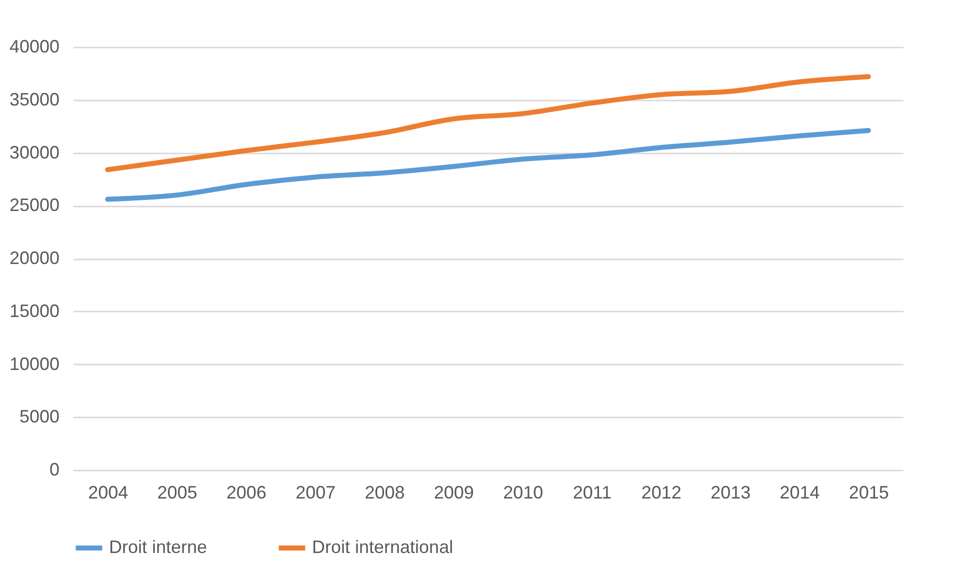 Image resolution: width=954 pixels, height=583 pixels. I want to click on y-tick-label: 10000, so click(34, 364).